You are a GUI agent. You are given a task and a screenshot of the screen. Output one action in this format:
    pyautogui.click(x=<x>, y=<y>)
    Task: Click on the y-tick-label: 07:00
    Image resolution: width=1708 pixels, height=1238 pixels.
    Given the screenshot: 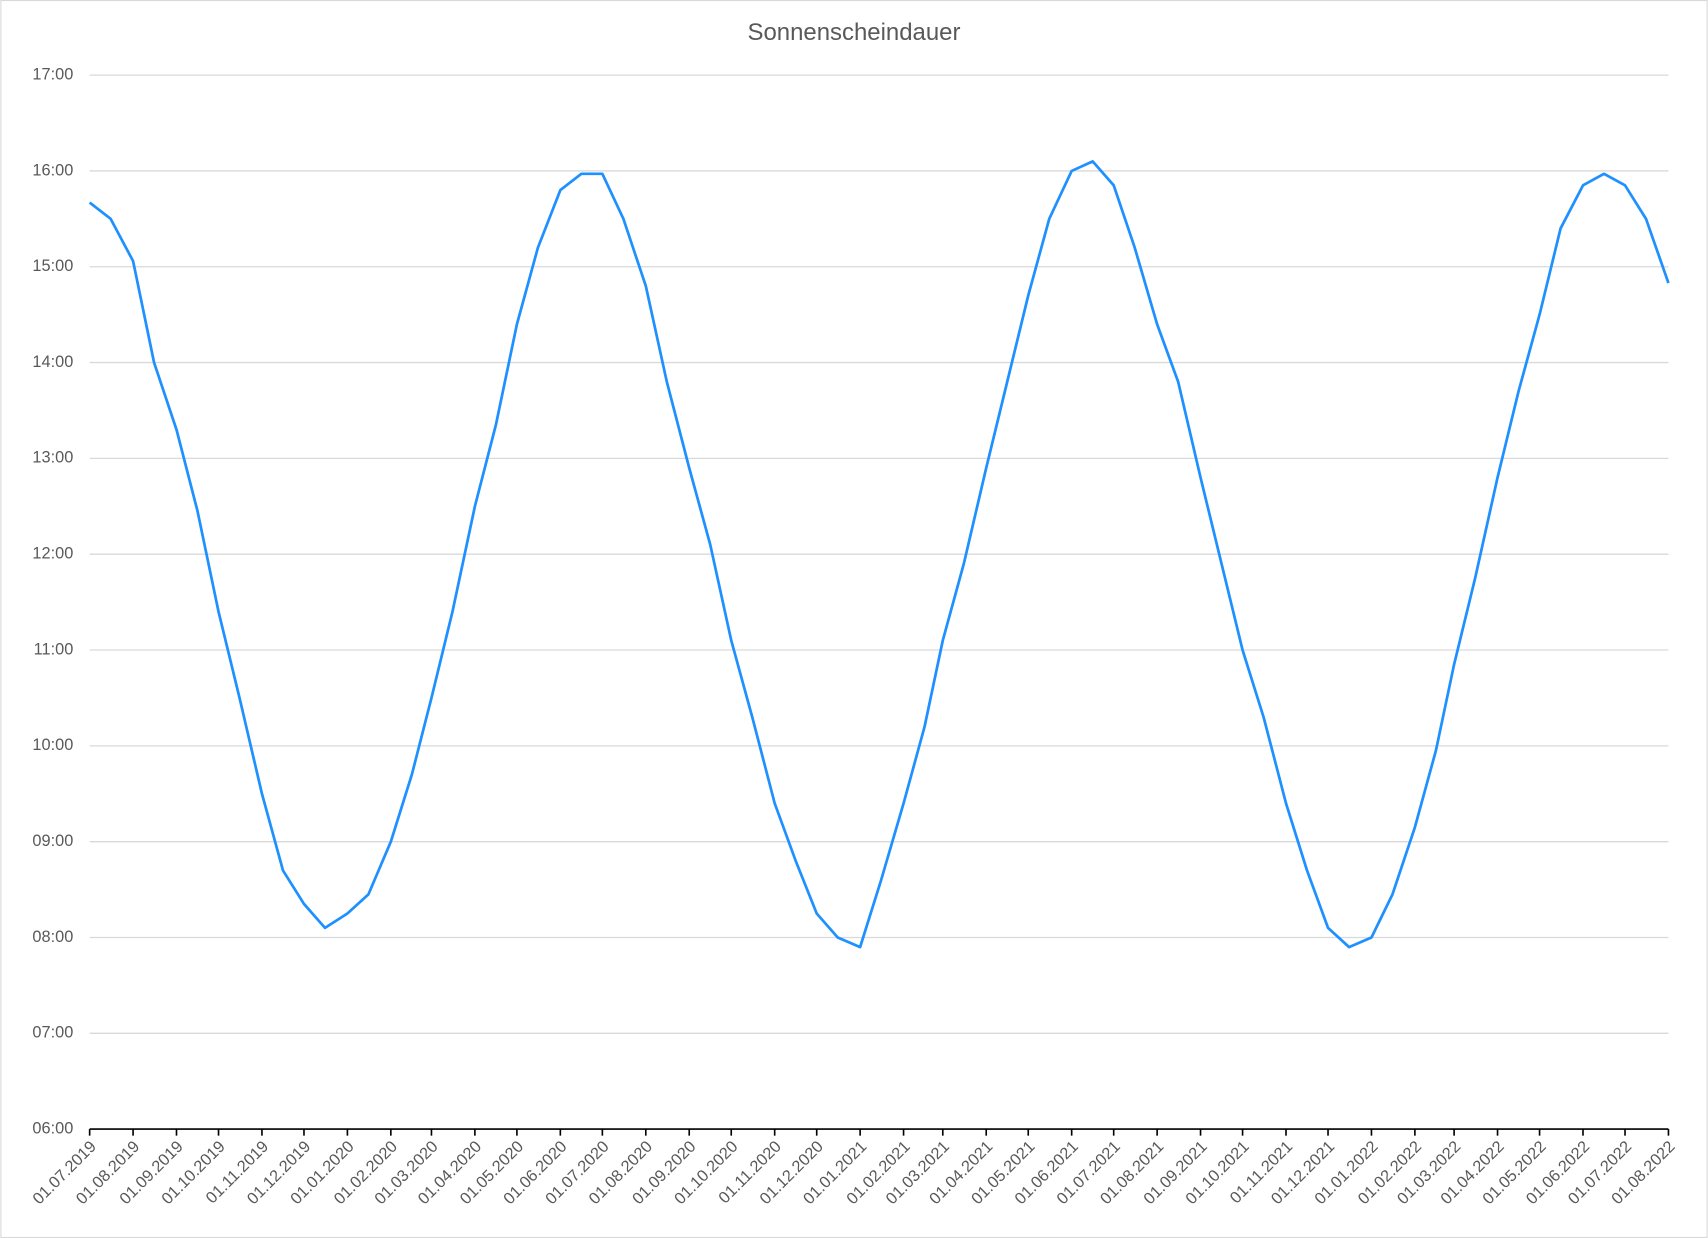 What is the action you would take?
    pyautogui.click(x=52, y=1033)
    